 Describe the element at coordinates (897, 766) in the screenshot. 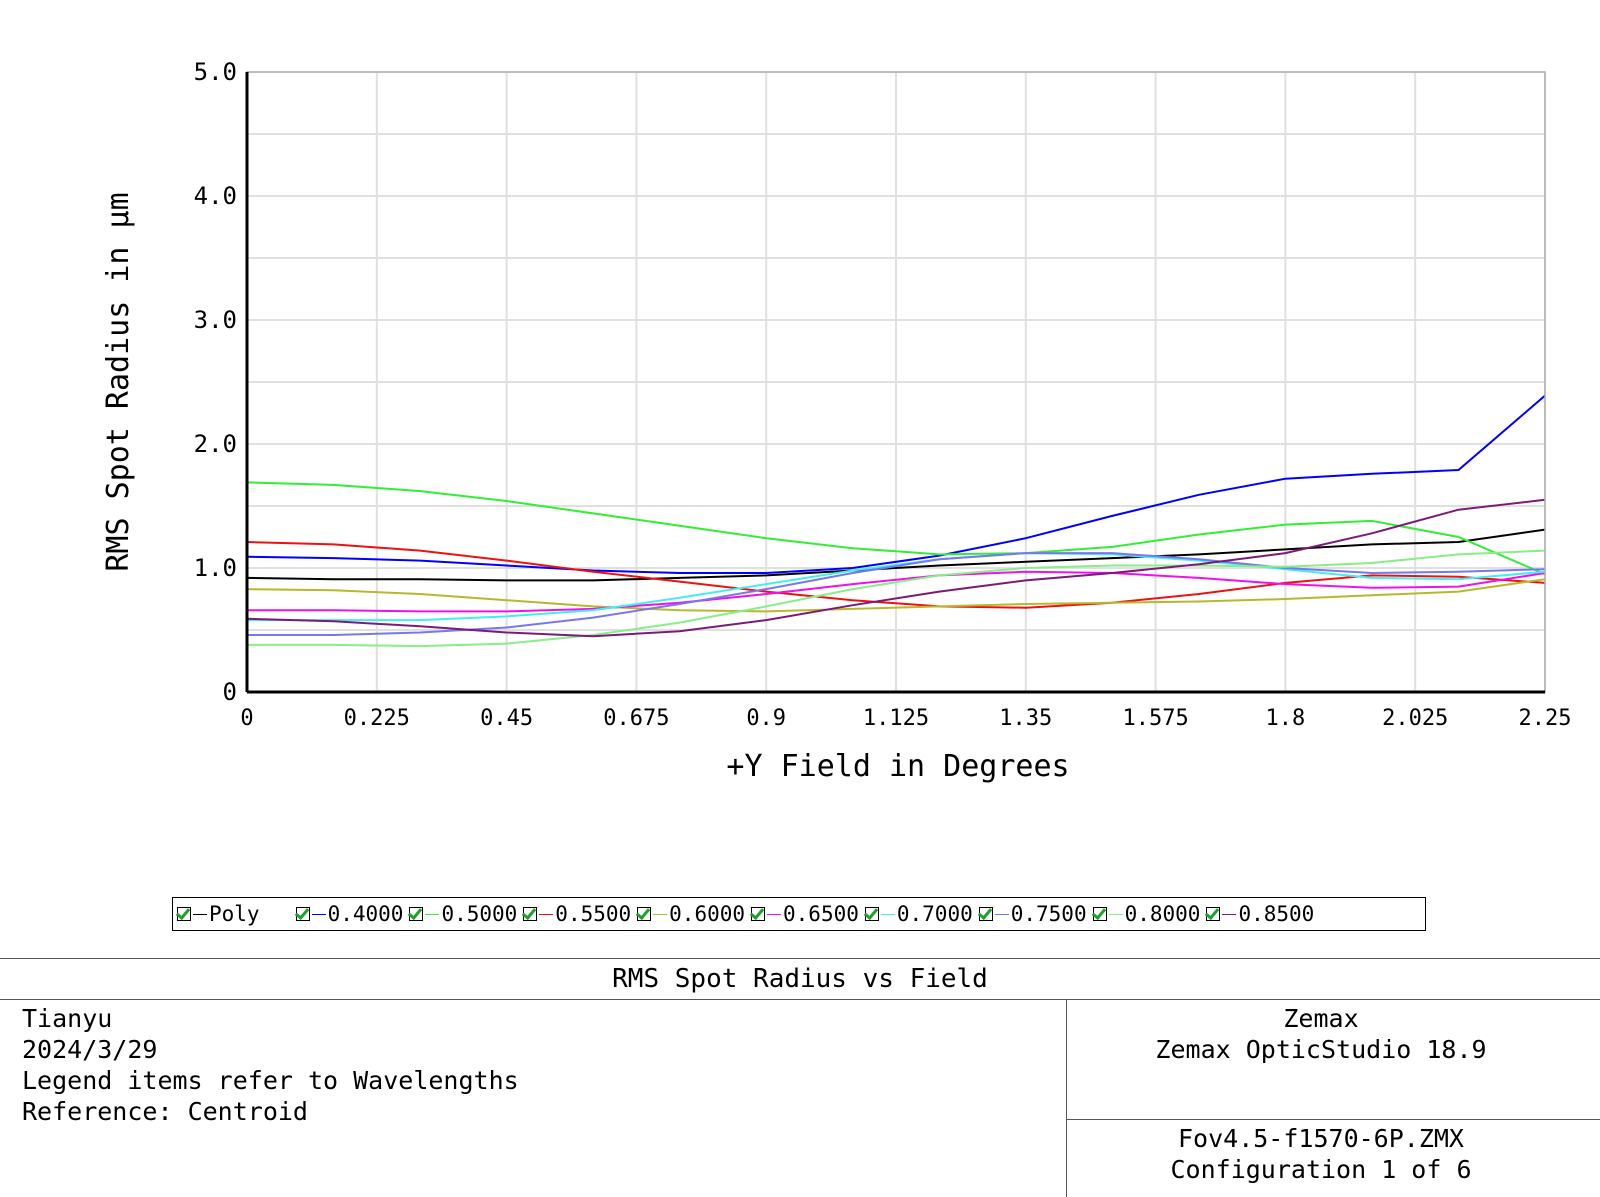

I see `x-axis-label: +Y Field in Degrees` at that location.